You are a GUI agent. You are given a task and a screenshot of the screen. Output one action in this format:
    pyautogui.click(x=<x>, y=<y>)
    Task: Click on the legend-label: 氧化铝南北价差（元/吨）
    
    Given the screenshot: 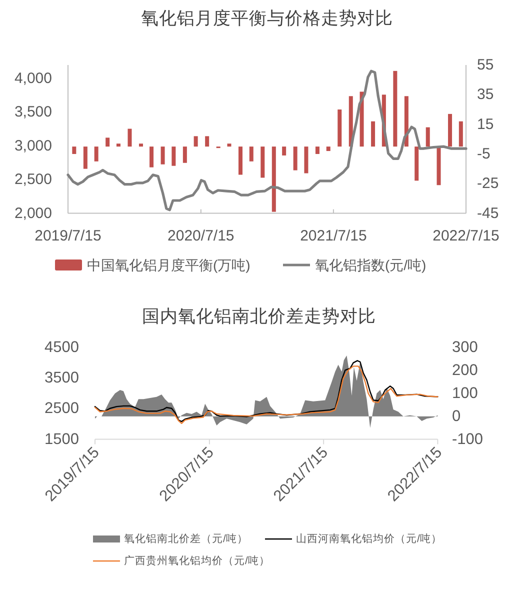 What is the action you would take?
    pyautogui.click(x=186, y=538)
    